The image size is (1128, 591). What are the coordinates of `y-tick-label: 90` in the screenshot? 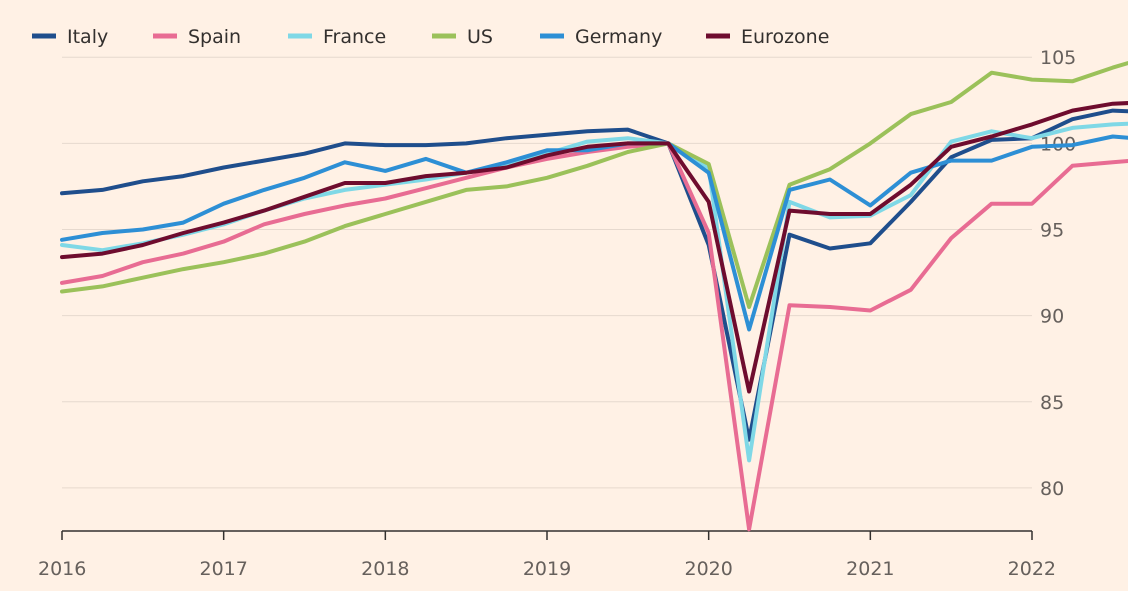 It's located at (1052, 317).